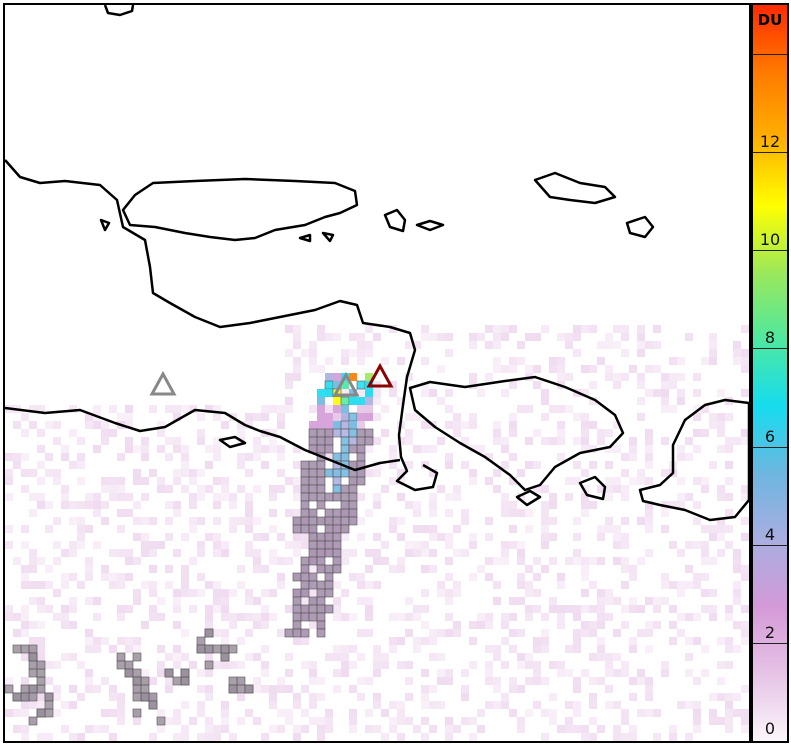  What do you see at coordinates (380, 375) in the screenshot?
I see `volcano-marker-active` at bounding box center [380, 375].